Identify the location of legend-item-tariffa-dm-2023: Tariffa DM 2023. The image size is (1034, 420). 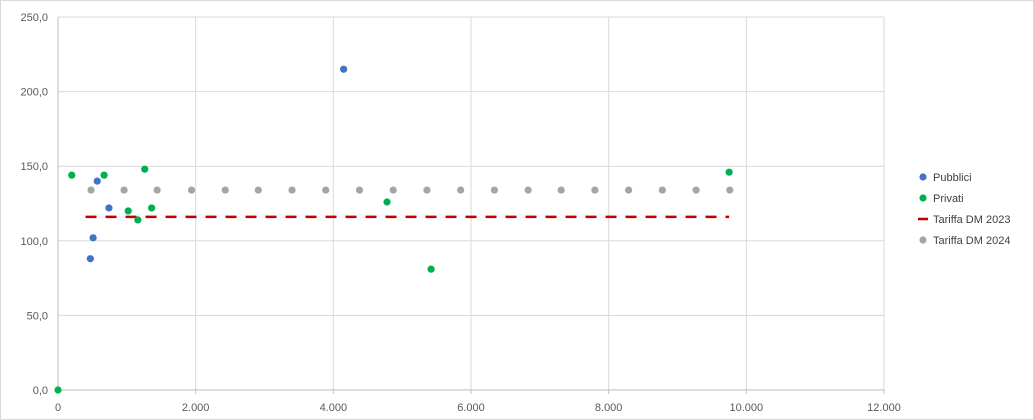
(964, 220).